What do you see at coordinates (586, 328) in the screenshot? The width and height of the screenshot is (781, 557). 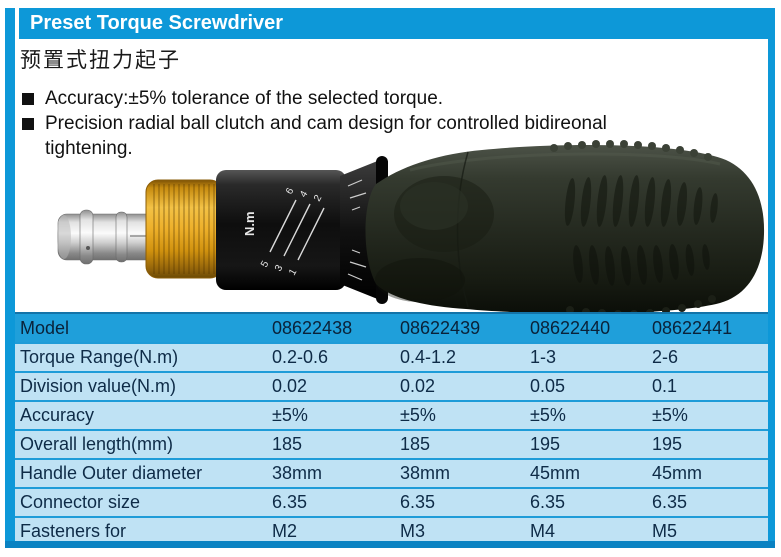 I see `spec-value-cell: 08622440` at bounding box center [586, 328].